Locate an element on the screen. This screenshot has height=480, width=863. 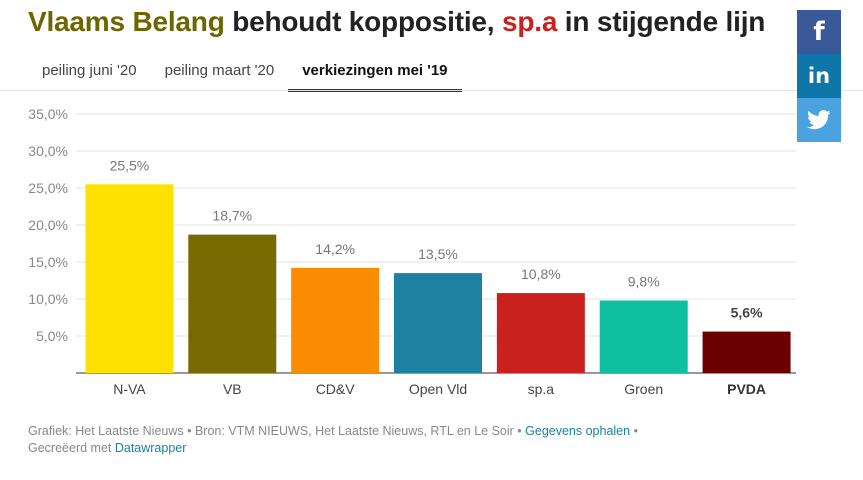
social-share-bar: f in is located at coordinates (819, 76).